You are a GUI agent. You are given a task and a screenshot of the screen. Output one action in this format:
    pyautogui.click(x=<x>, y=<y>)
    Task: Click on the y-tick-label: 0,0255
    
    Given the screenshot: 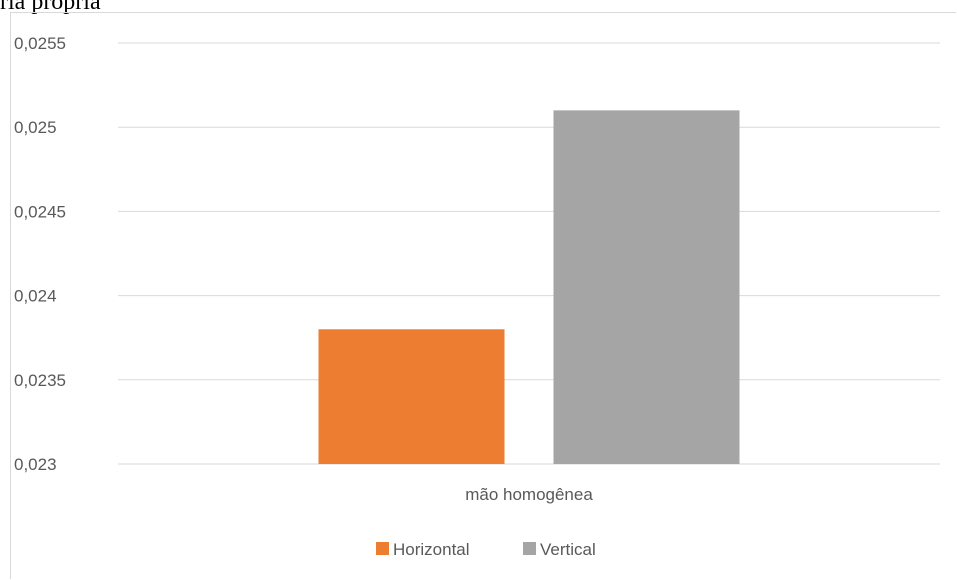 What is the action you would take?
    pyautogui.click(x=40, y=43)
    